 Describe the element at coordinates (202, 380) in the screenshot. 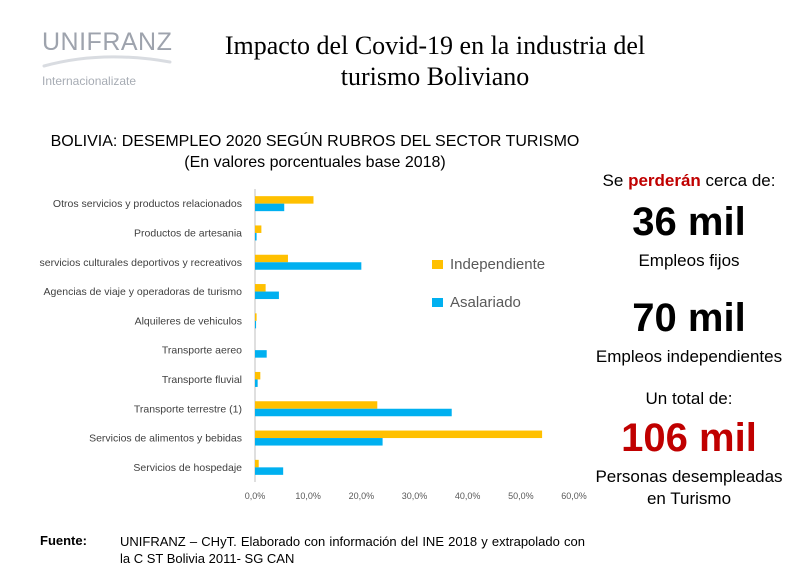

I see `category-label: Transporte fluvial` at that location.